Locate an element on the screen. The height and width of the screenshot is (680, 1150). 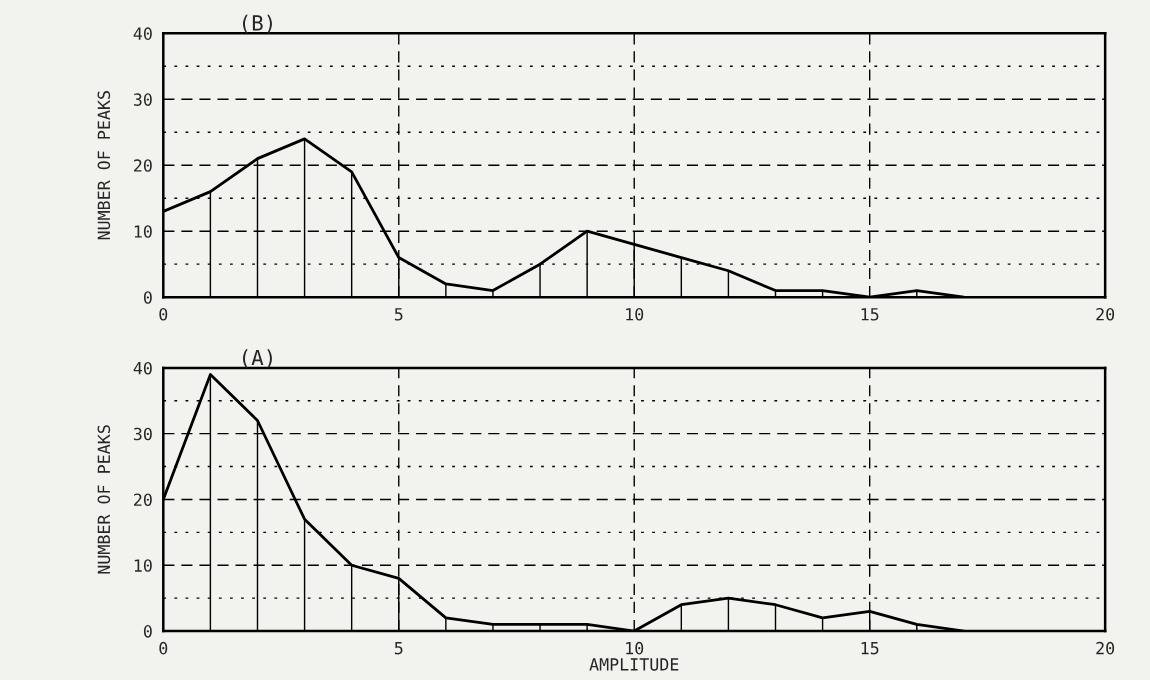
chart-title: (A) is located at coordinates (257, 358).